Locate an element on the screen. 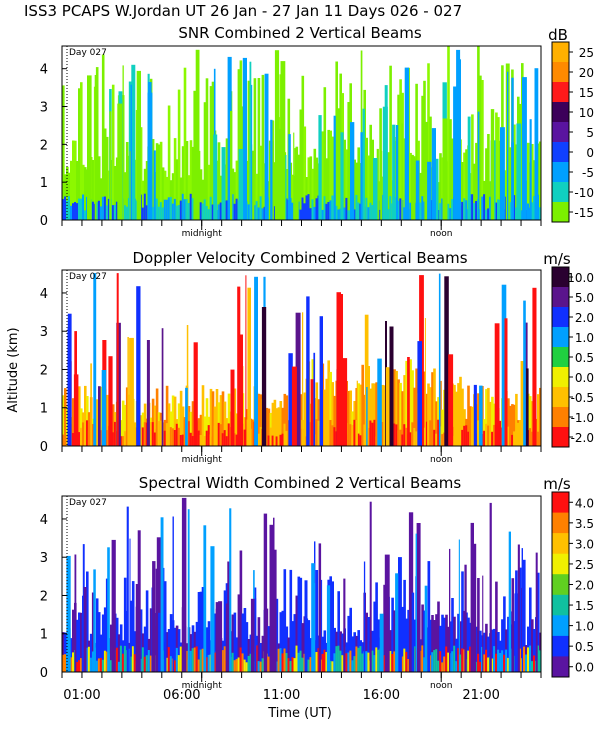  day-label: Day 027 is located at coordinates (88, 277).